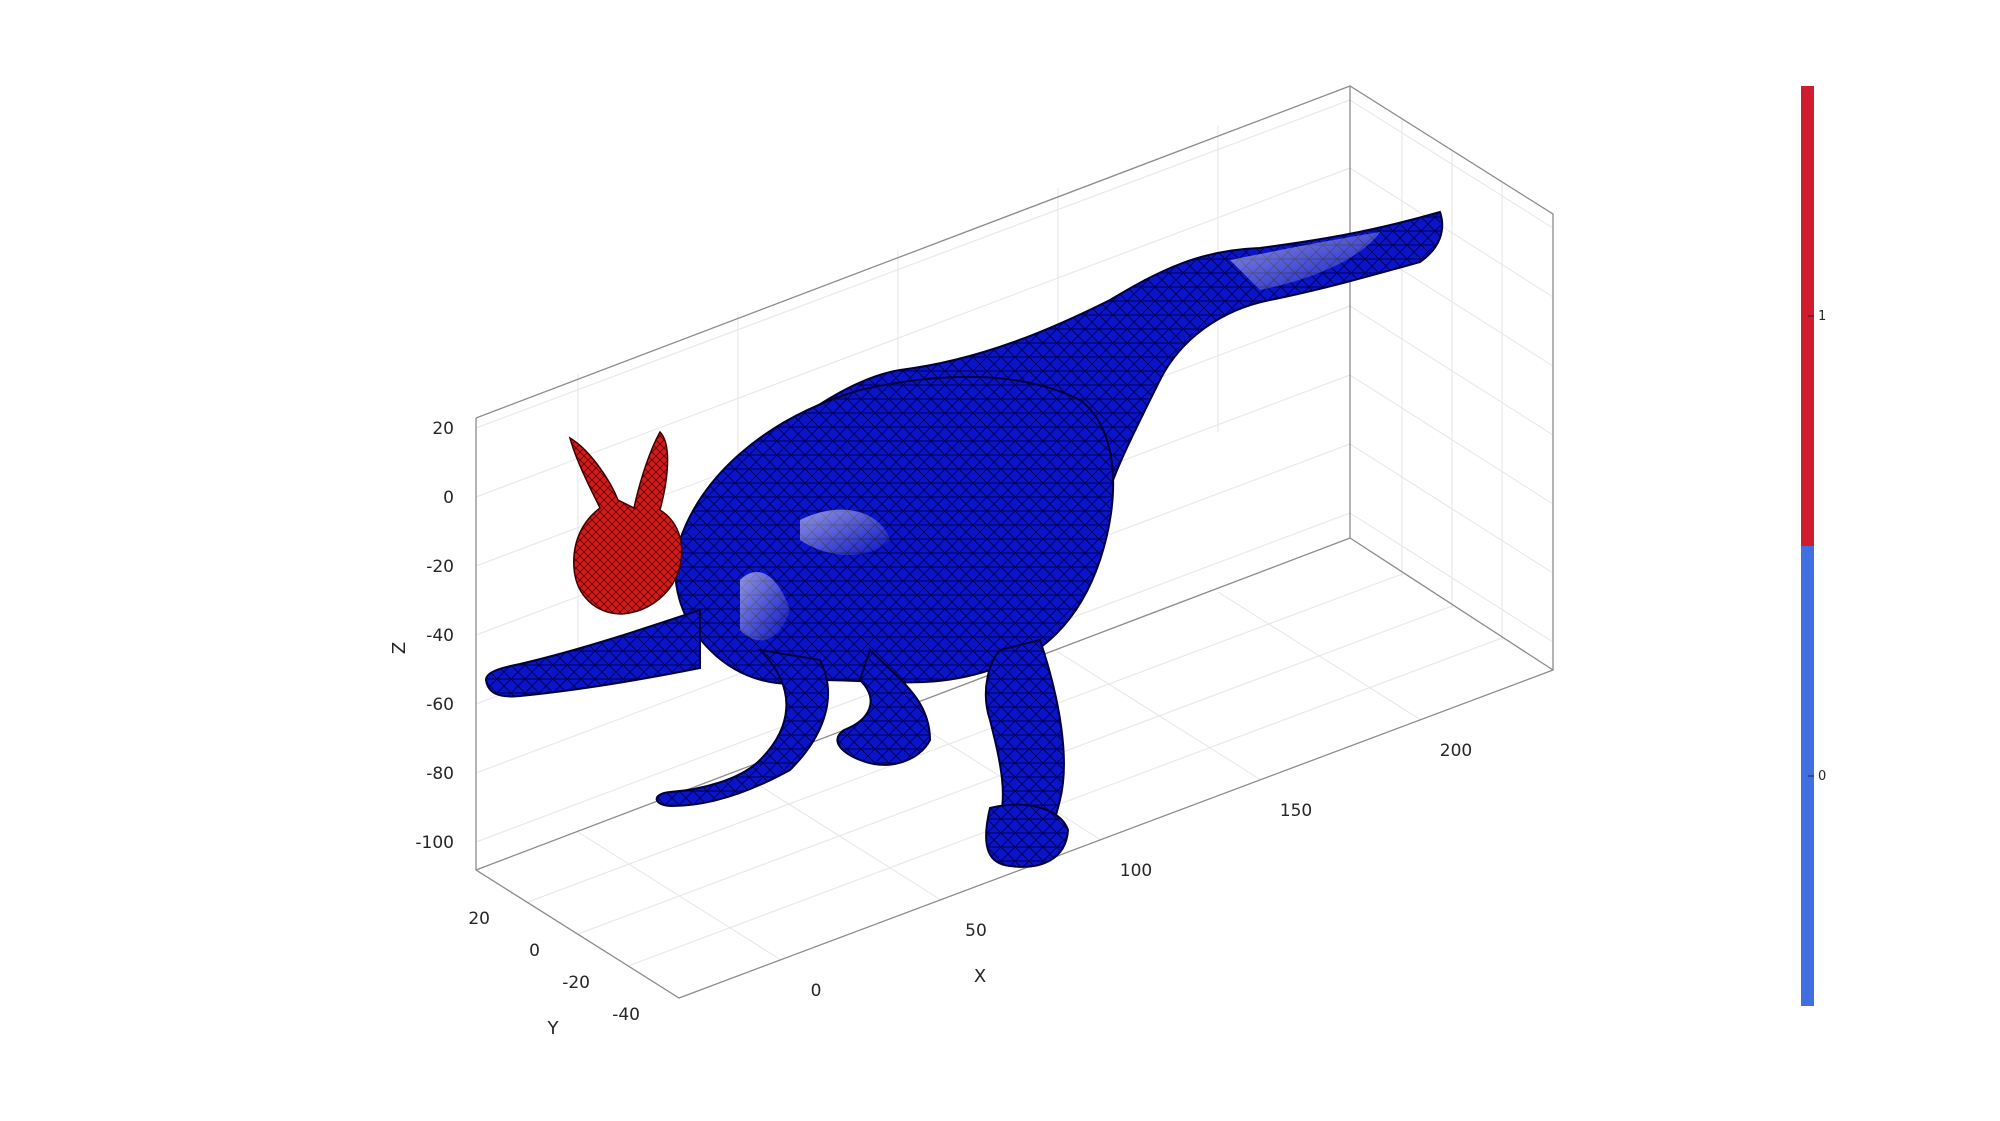 The width and height of the screenshot is (2000, 1121). I want to click on z-tick-label: -40, so click(440, 636).